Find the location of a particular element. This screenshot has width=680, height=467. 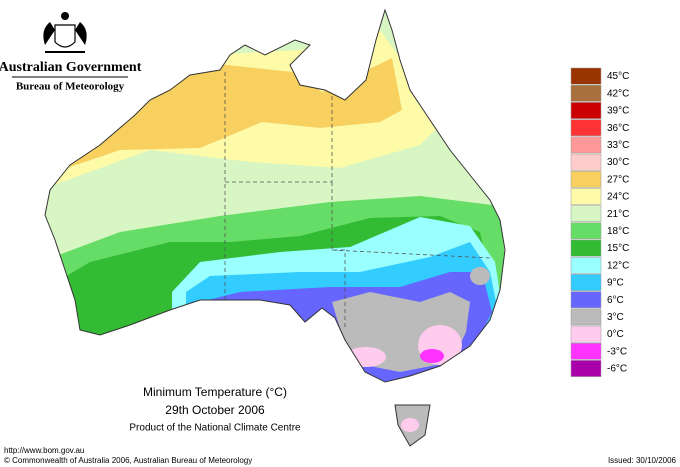

legend-label: 24°C is located at coordinates (618, 197).